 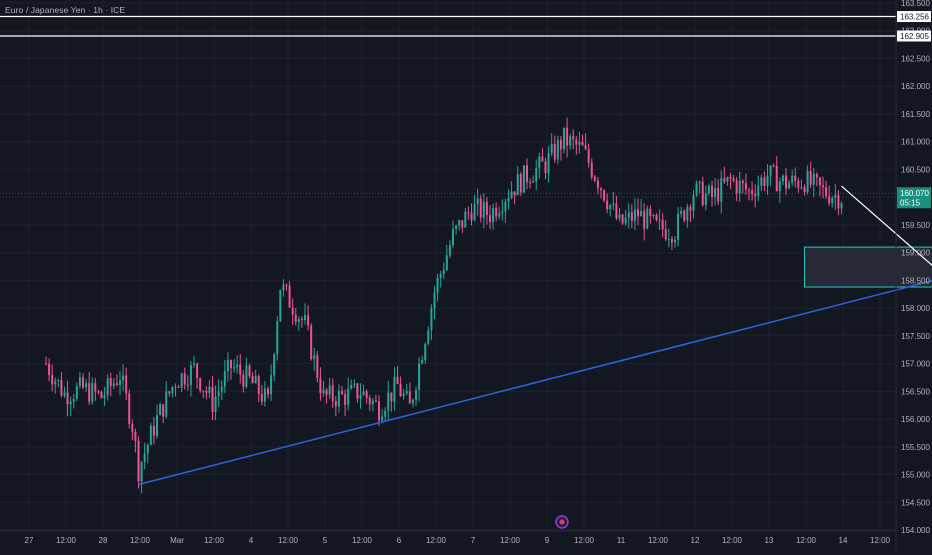 What do you see at coordinates (915, 308) in the screenshot?
I see `price-tick-label: 158.000` at bounding box center [915, 308].